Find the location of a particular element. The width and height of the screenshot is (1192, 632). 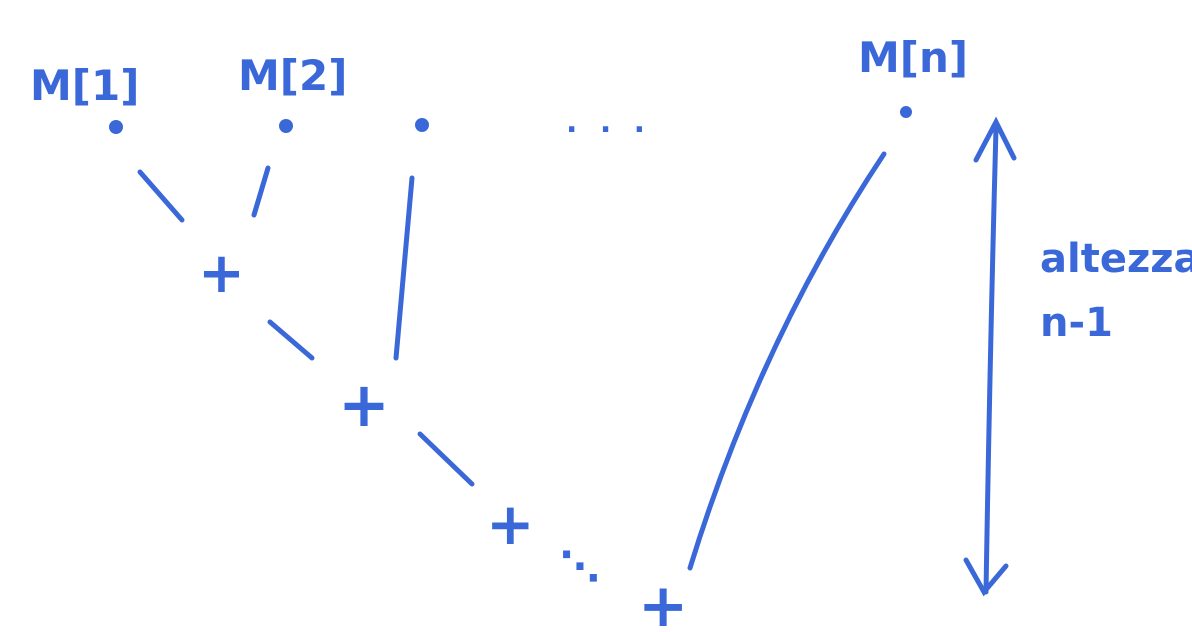

leaf-node-m2 is located at coordinates (286, 126).